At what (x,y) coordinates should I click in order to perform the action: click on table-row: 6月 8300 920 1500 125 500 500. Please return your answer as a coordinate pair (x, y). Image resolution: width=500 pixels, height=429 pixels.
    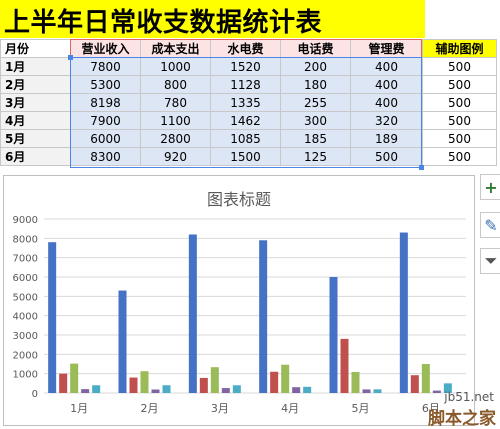
    Looking at the image, I should click on (248, 156).